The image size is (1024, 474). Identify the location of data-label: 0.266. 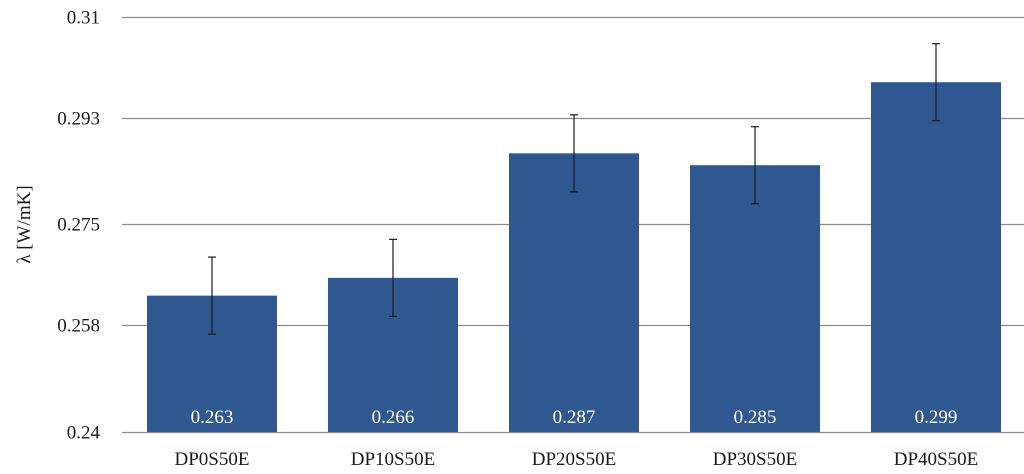
(393, 417).